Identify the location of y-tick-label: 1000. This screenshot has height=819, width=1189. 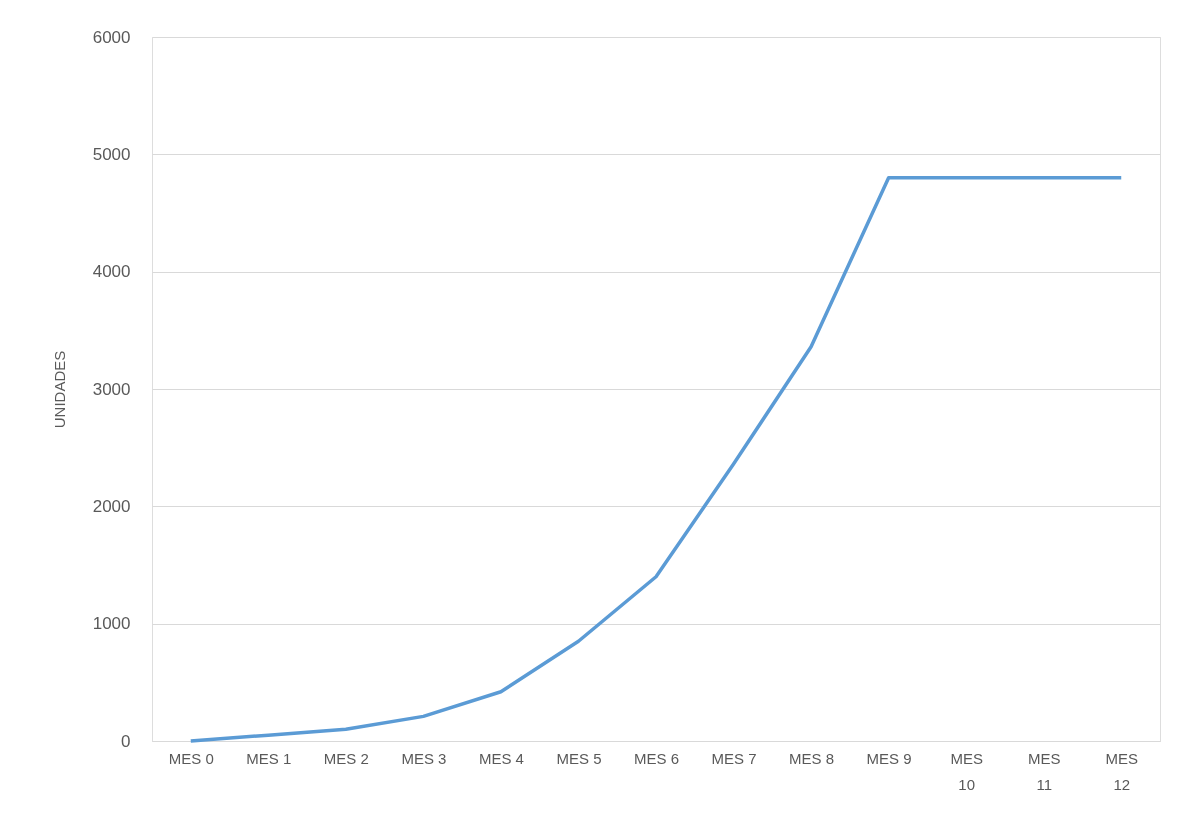
(111, 624).